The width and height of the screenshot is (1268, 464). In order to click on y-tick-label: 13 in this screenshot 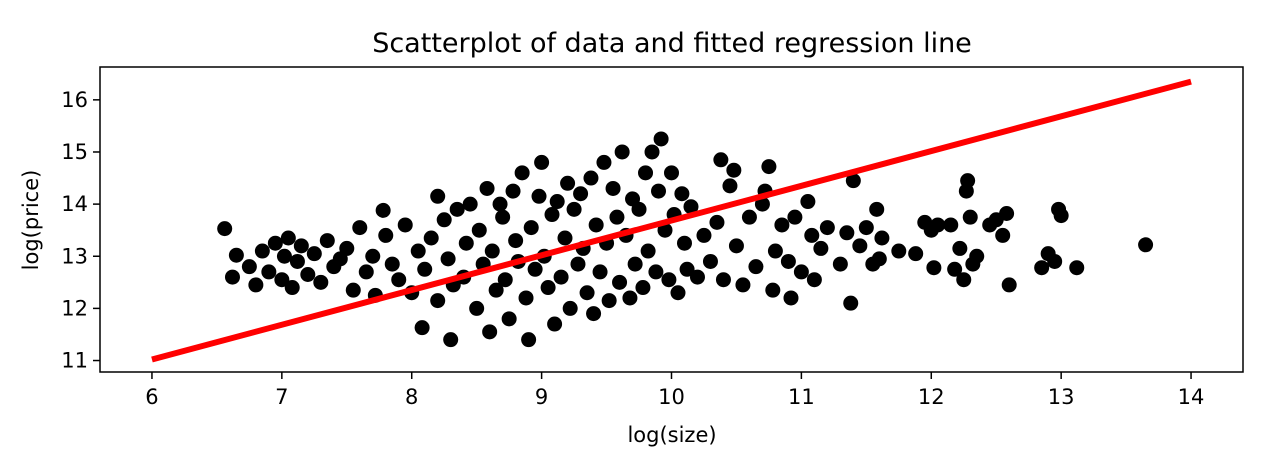, I will do `click(74, 256)`.